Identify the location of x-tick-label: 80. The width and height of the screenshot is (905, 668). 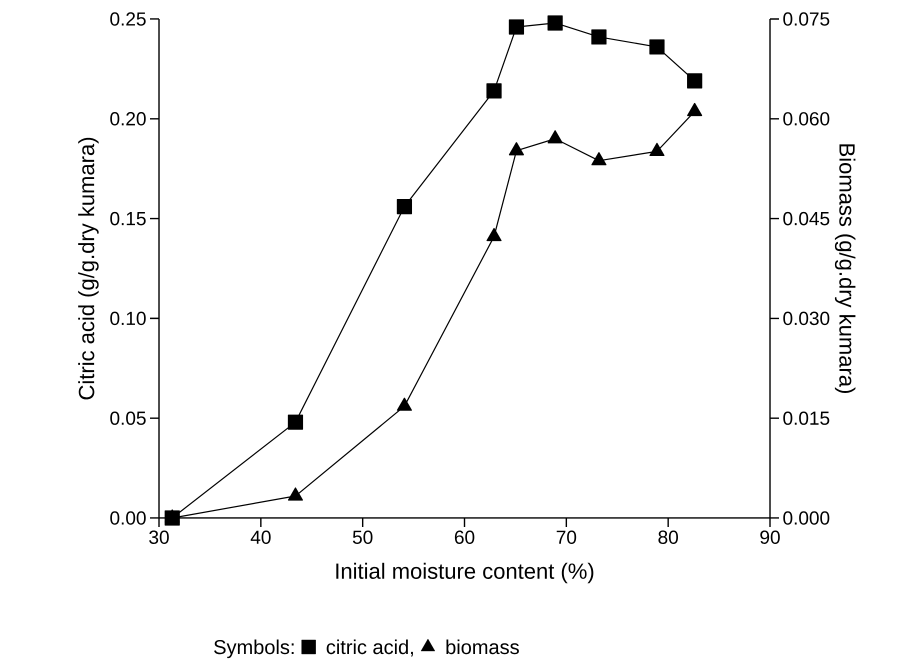
(668, 537).